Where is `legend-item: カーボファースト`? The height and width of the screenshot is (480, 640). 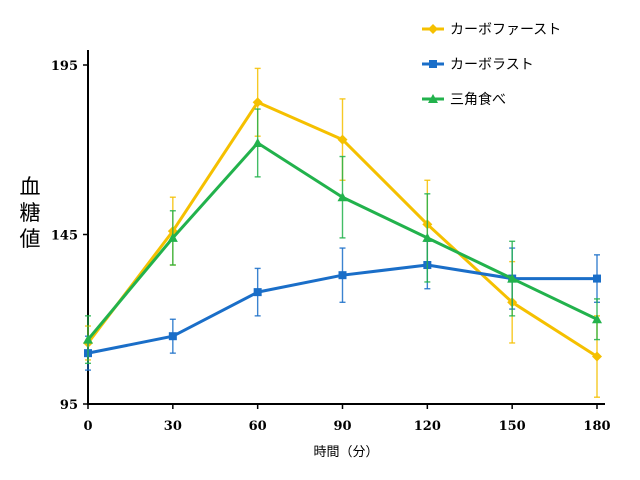
legend-item: カーボファースト is located at coordinates (491, 30).